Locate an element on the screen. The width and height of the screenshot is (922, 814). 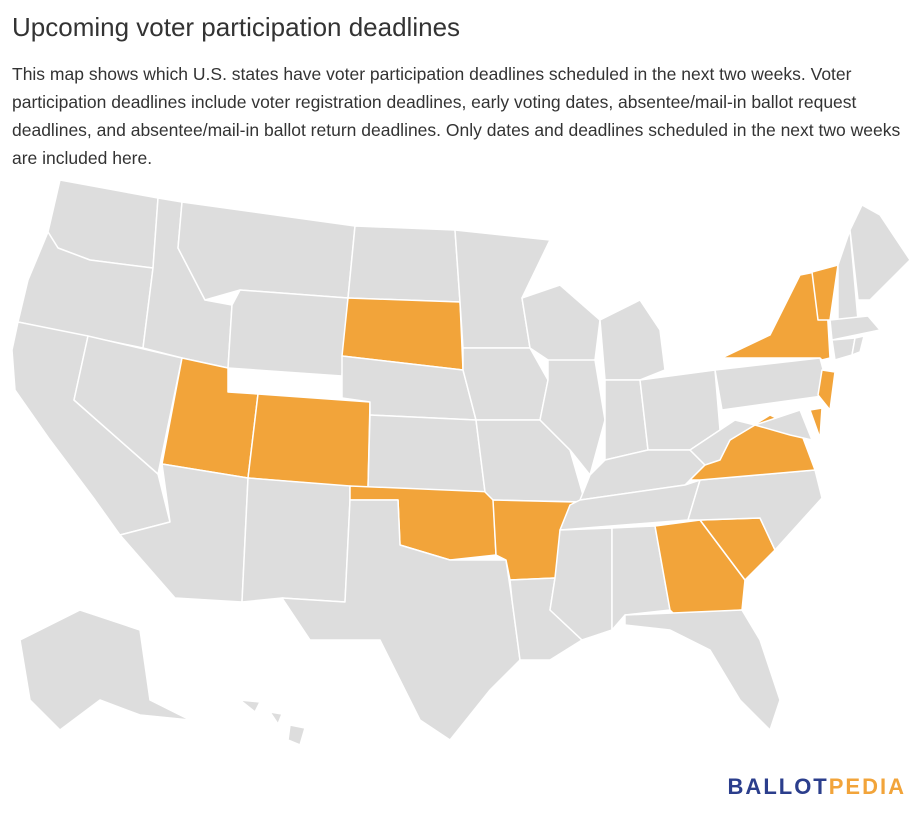
state-mt is located at coordinates (266, 251).